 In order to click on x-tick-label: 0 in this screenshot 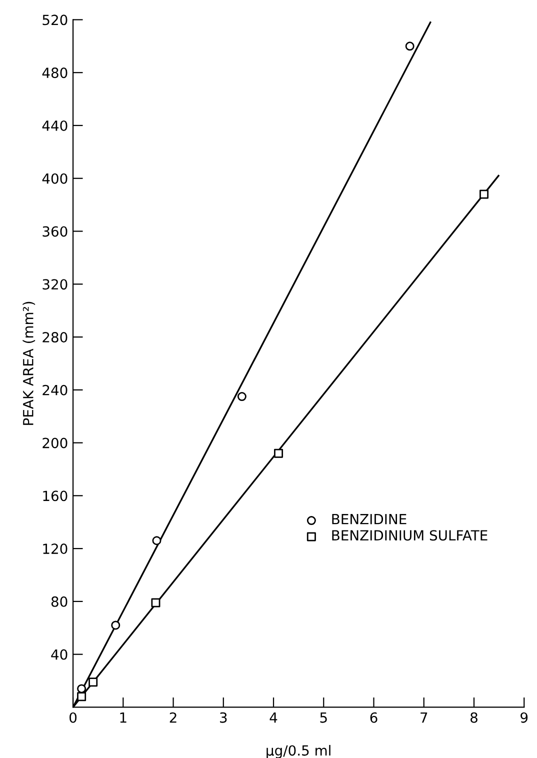, I will do `click(73, 717)`.